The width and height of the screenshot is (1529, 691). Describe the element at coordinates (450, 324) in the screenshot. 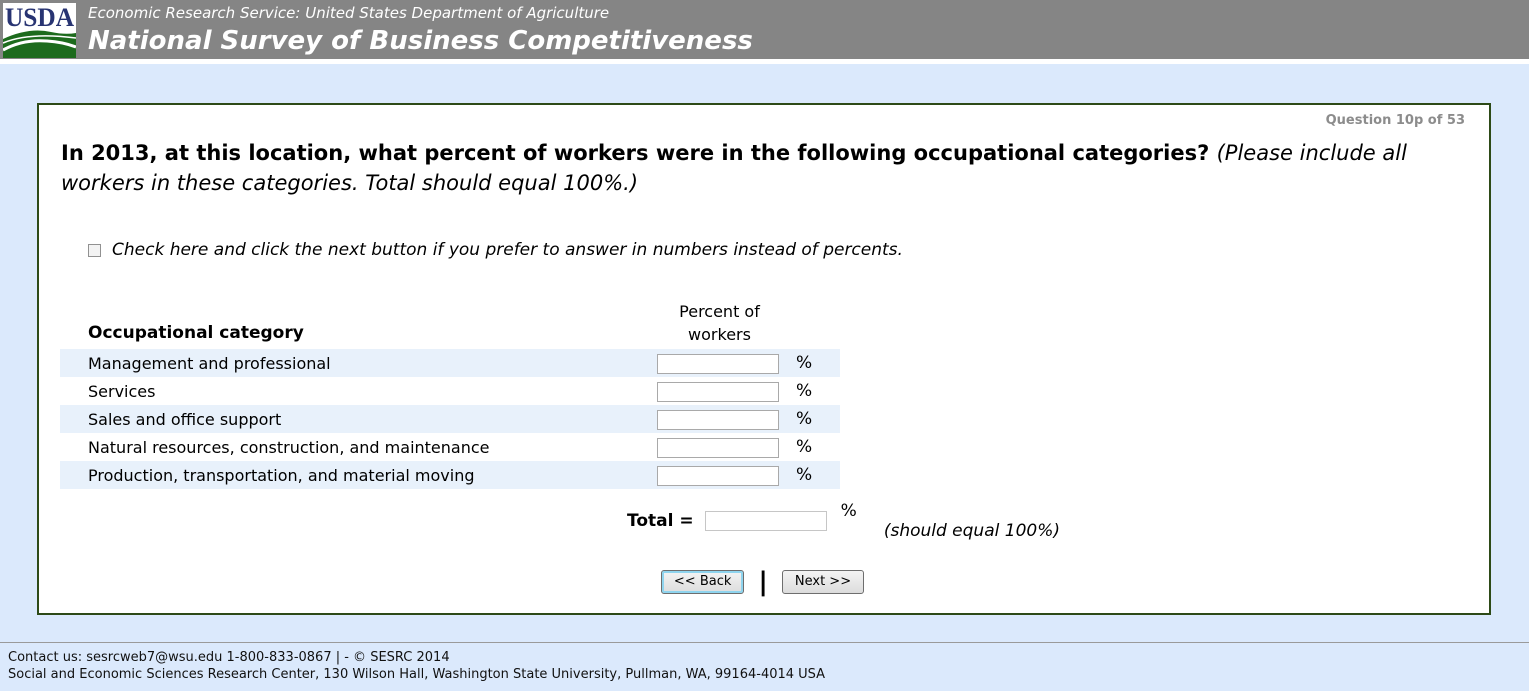

I see `table-header-row: Occupational category Percent of workers` at that location.